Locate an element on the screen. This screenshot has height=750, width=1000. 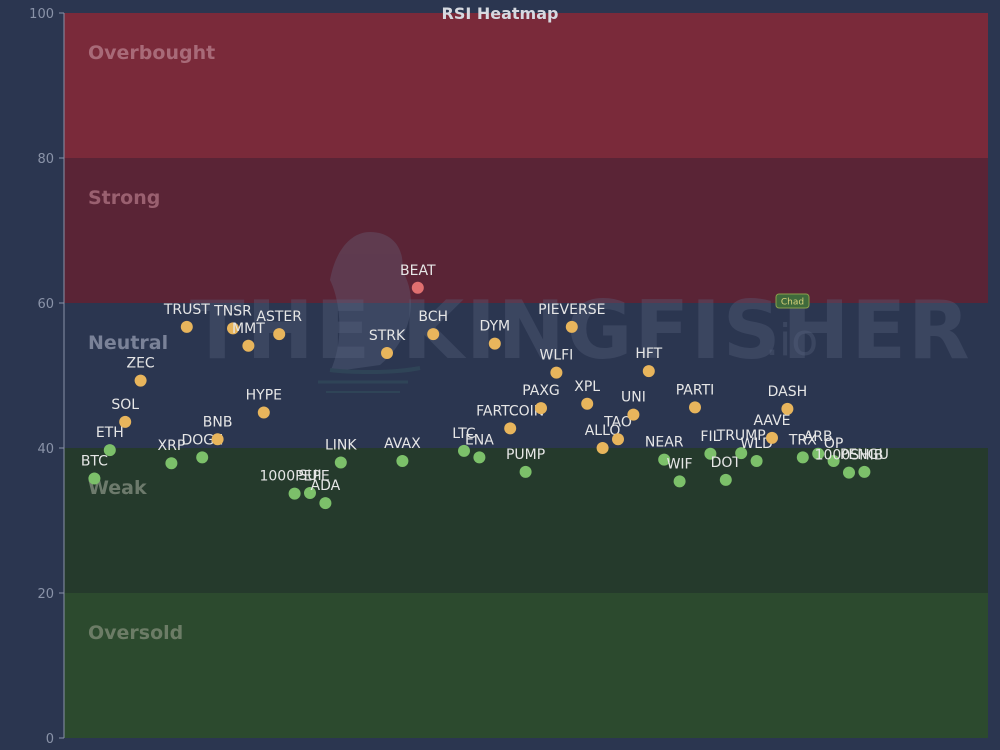
point-tao is located at coordinates (618, 439).